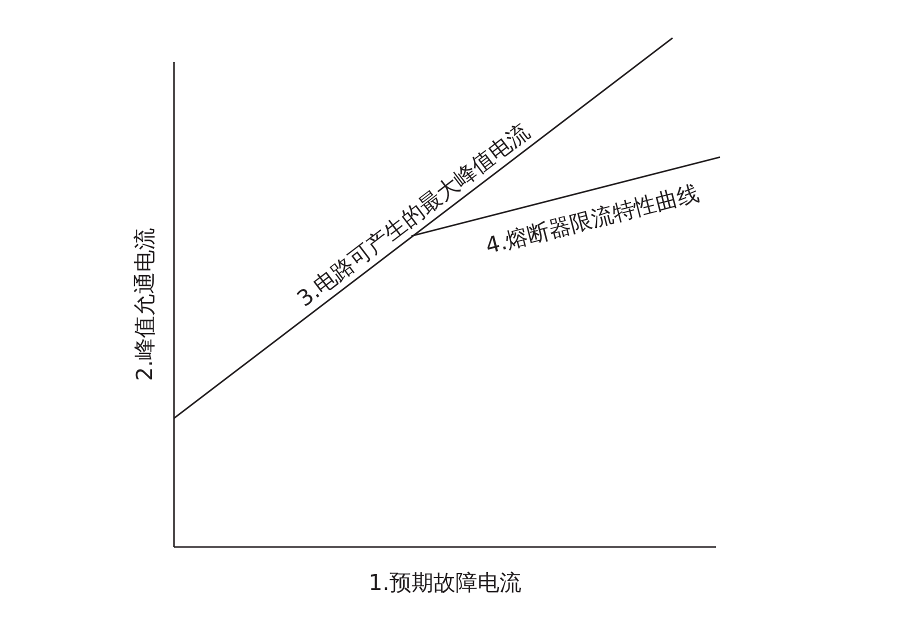  What do you see at coordinates (145, 304) in the screenshot?
I see `y-axis-title: 2.峰值允通电流` at bounding box center [145, 304].